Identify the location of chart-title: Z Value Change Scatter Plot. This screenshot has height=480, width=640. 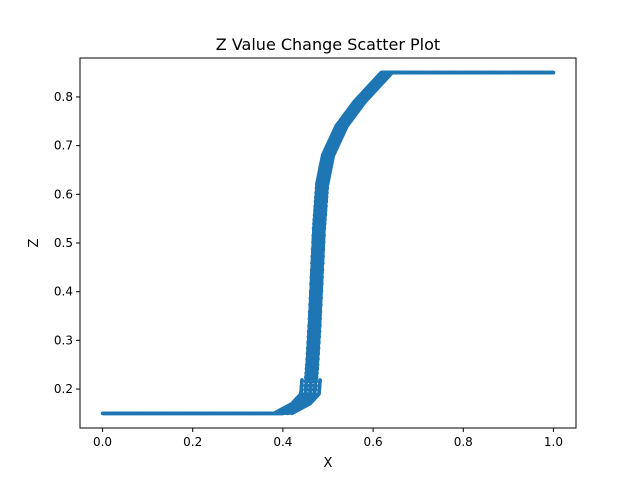
(328, 44).